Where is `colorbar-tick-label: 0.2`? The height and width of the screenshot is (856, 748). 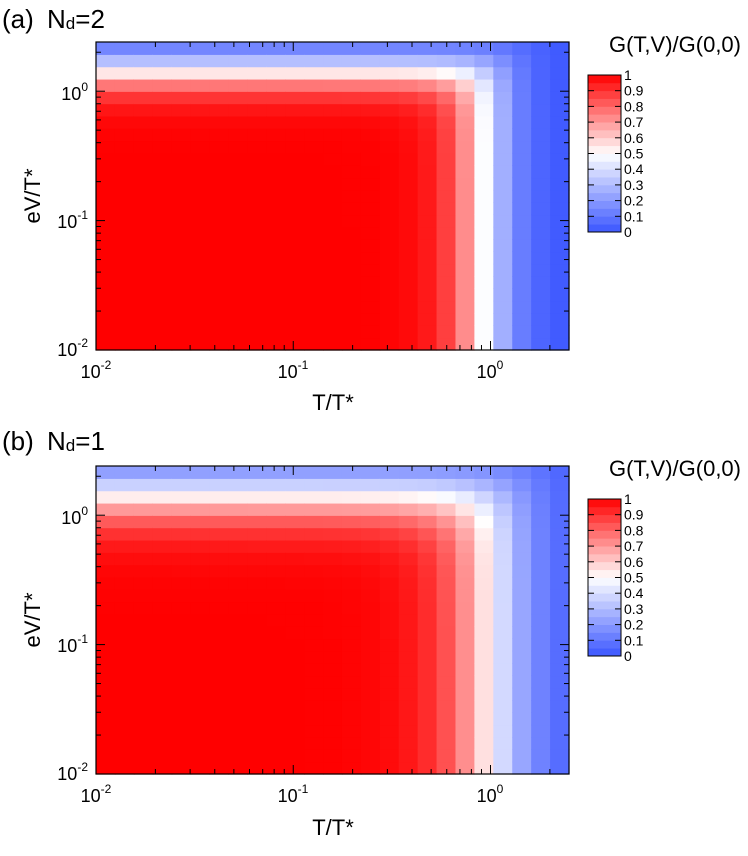
colorbar-tick-label: 0.2 is located at coordinates (634, 201).